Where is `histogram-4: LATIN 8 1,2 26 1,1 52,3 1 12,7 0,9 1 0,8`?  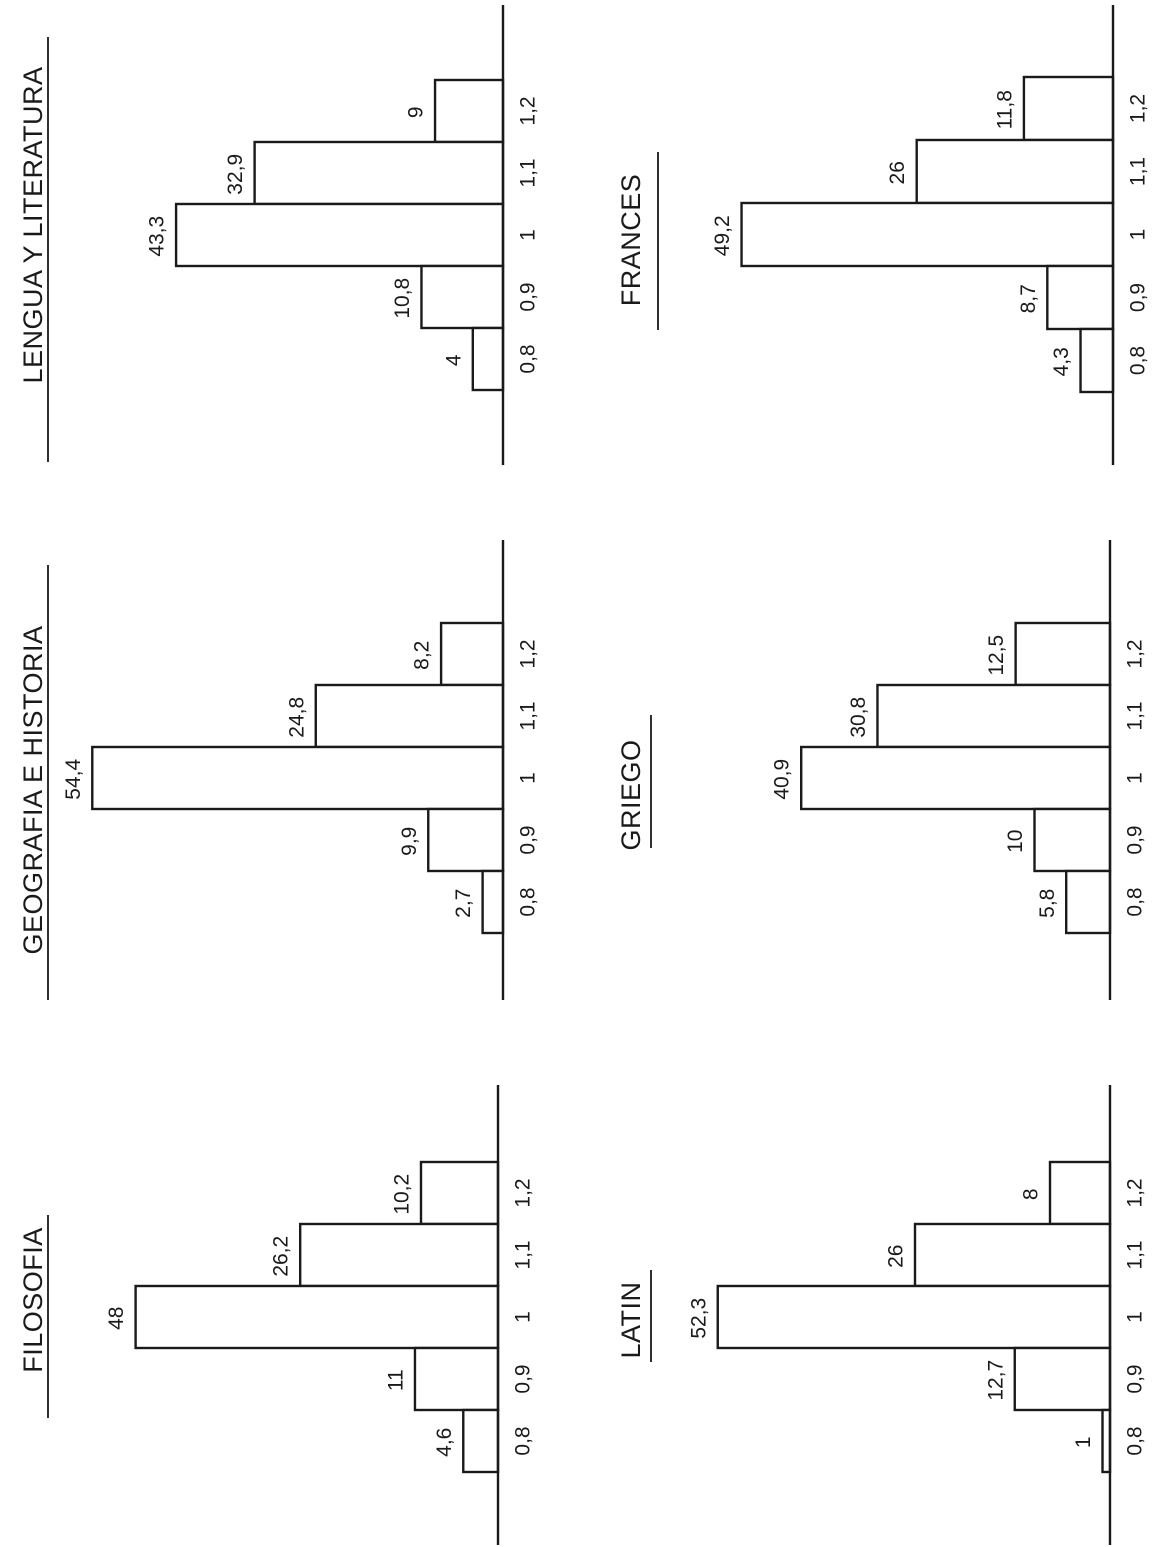 histogram-4: LATIN 8 1,2 26 1,1 52,3 1 12,7 0,9 1 0,8 is located at coordinates (881, 1315).